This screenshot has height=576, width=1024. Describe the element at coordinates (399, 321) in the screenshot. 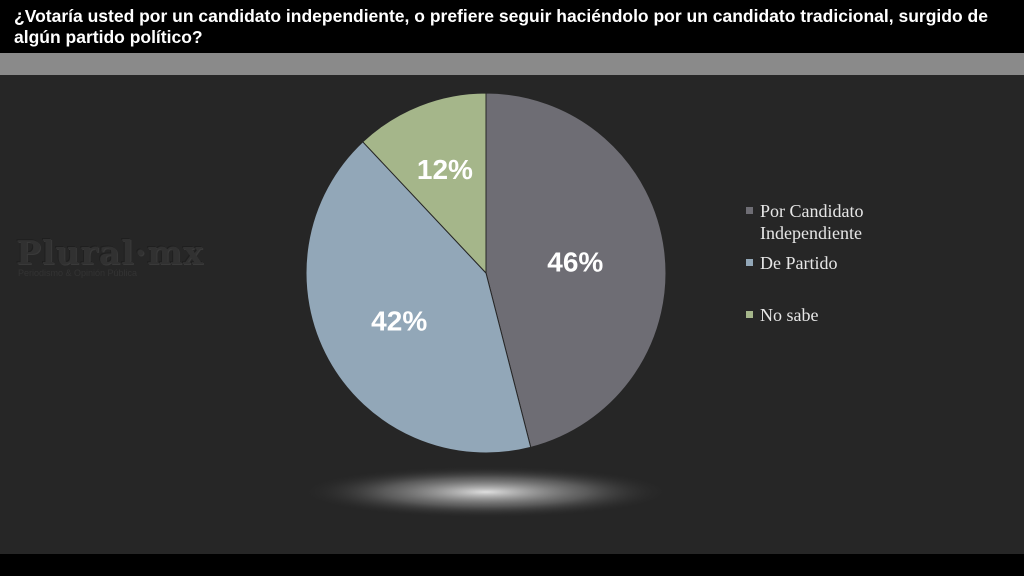

I see `pie-data-label: 42%` at that location.